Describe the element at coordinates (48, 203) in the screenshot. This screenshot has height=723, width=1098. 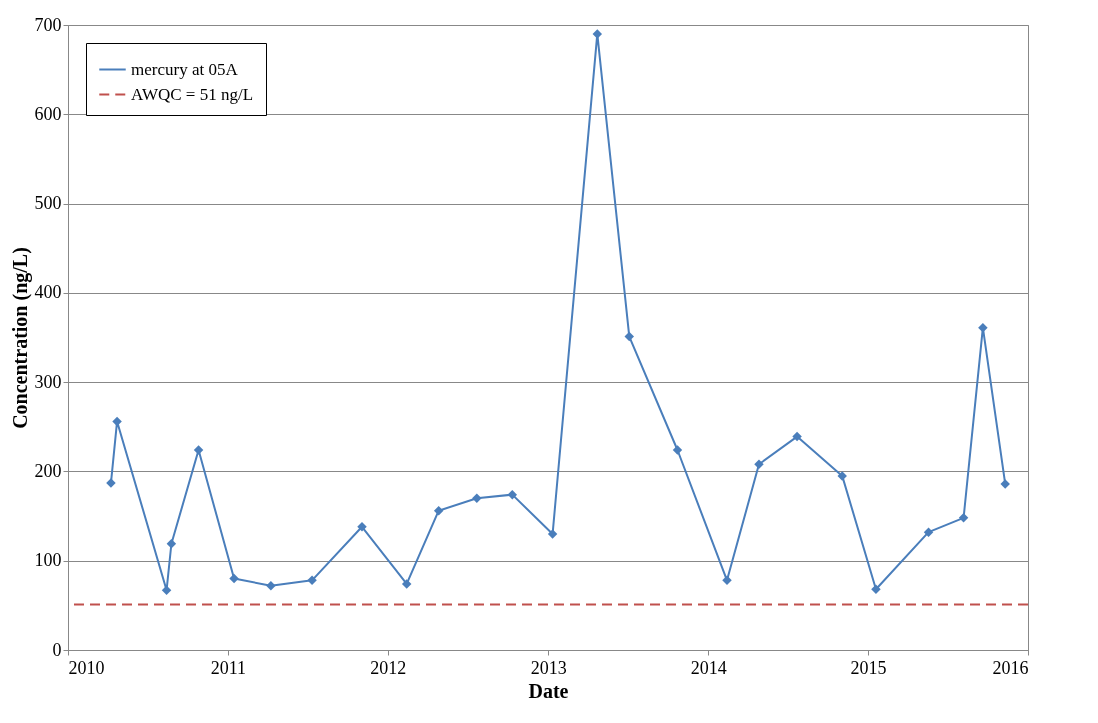
I see `y-tick-label: 500` at that location.